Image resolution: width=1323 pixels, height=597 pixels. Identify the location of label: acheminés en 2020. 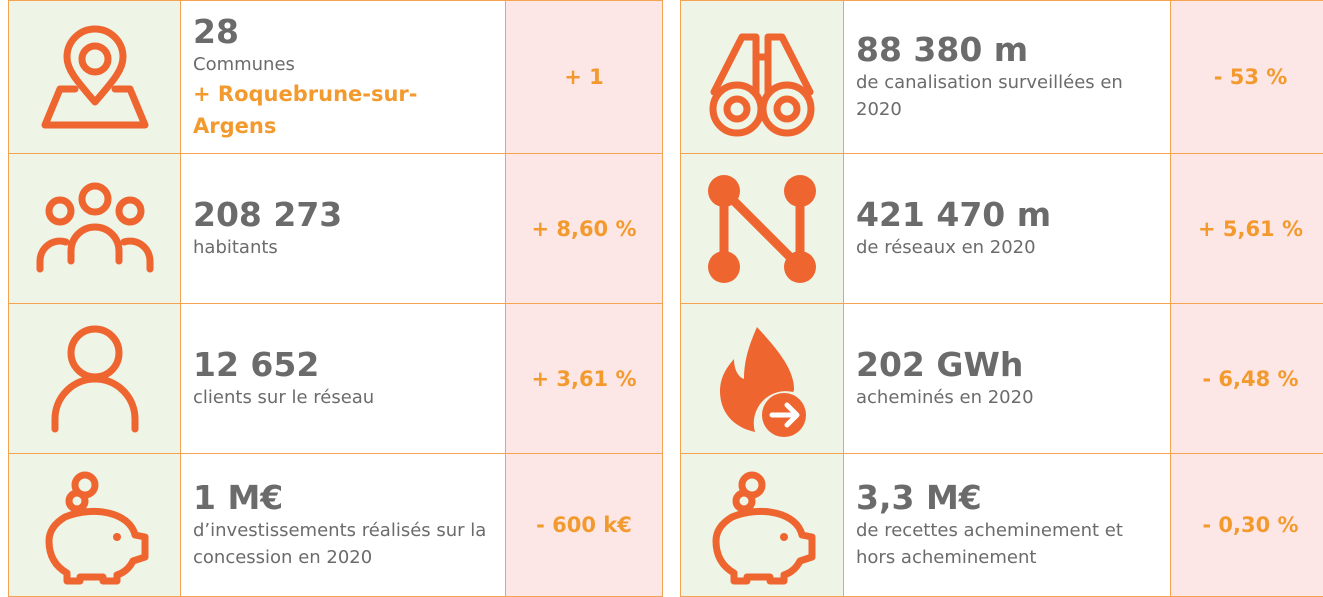
(945, 397).